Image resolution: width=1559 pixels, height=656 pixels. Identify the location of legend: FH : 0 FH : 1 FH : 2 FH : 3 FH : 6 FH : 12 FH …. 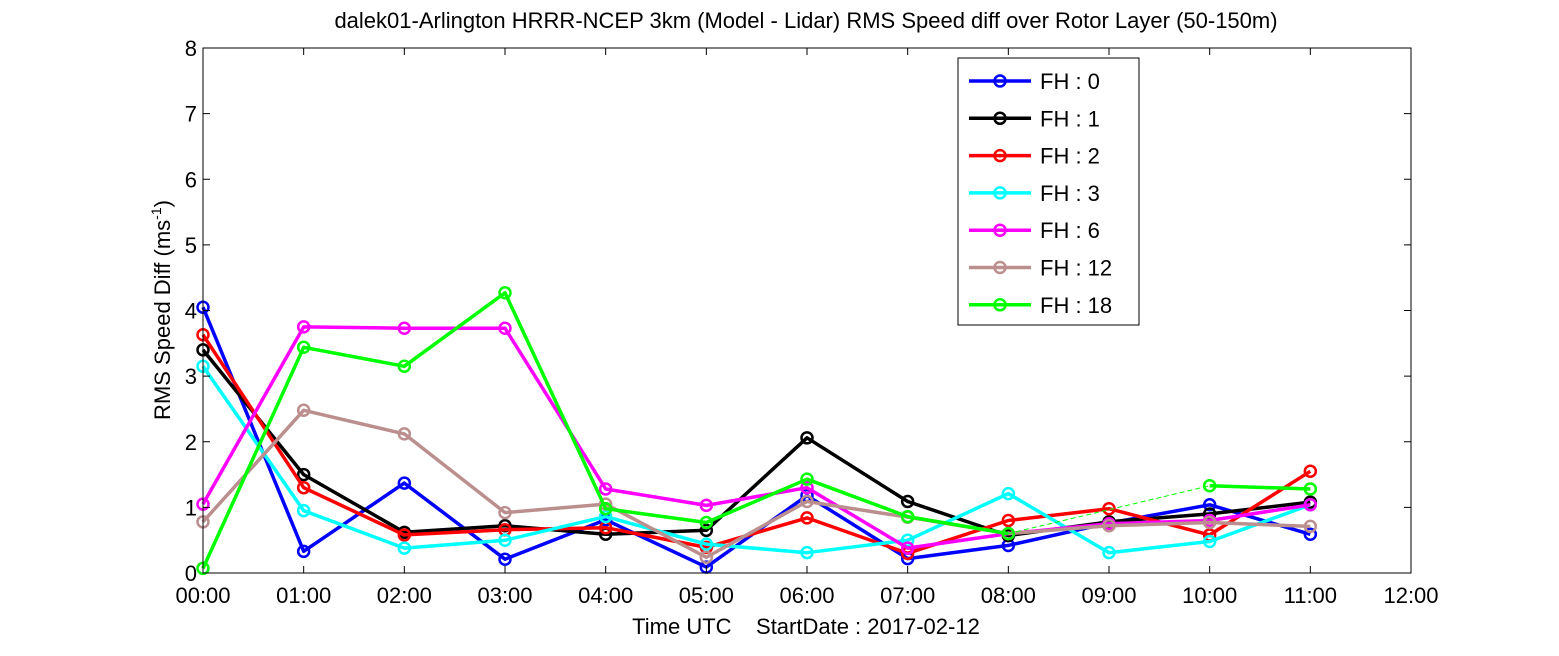
(1048, 191).